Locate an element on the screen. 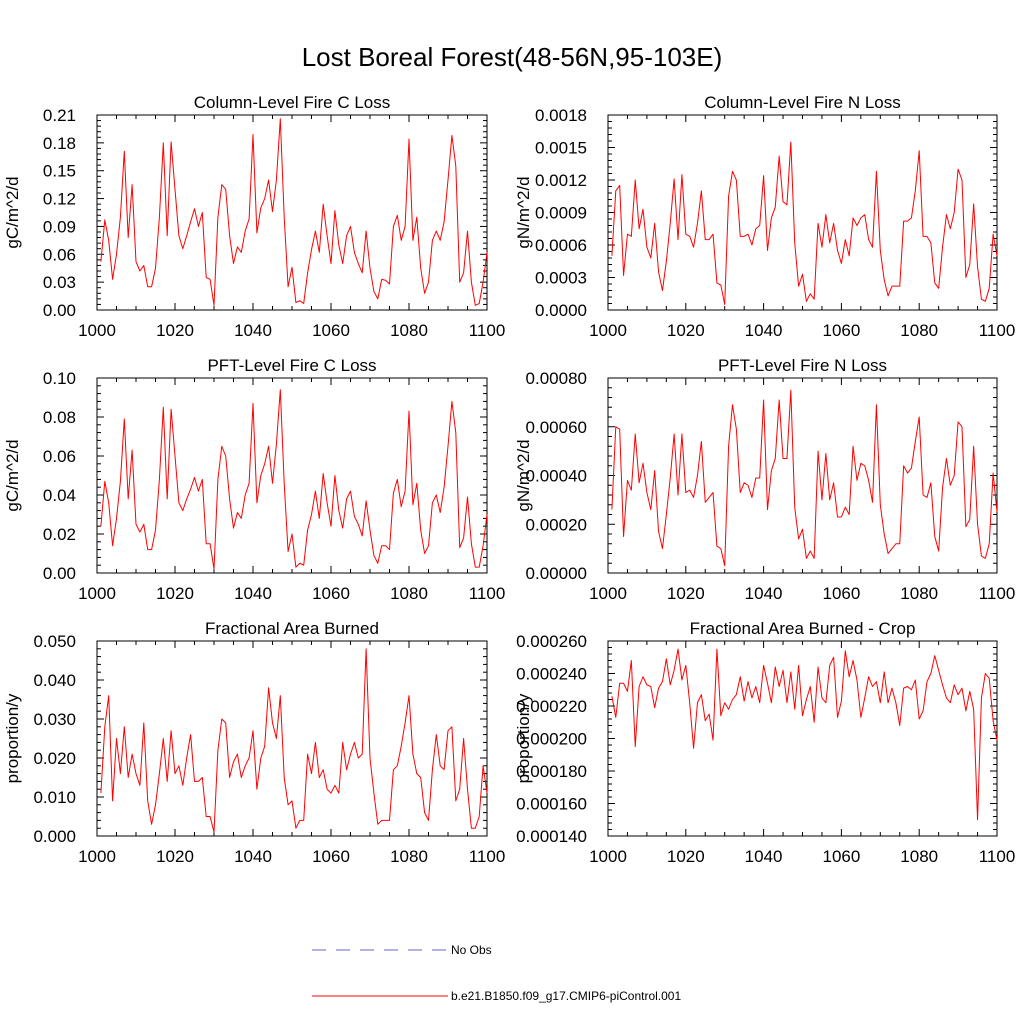 Image resolution: width=1024 pixels, height=1024 pixels. y-tick-label: 0.03 is located at coordinates (59, 282).